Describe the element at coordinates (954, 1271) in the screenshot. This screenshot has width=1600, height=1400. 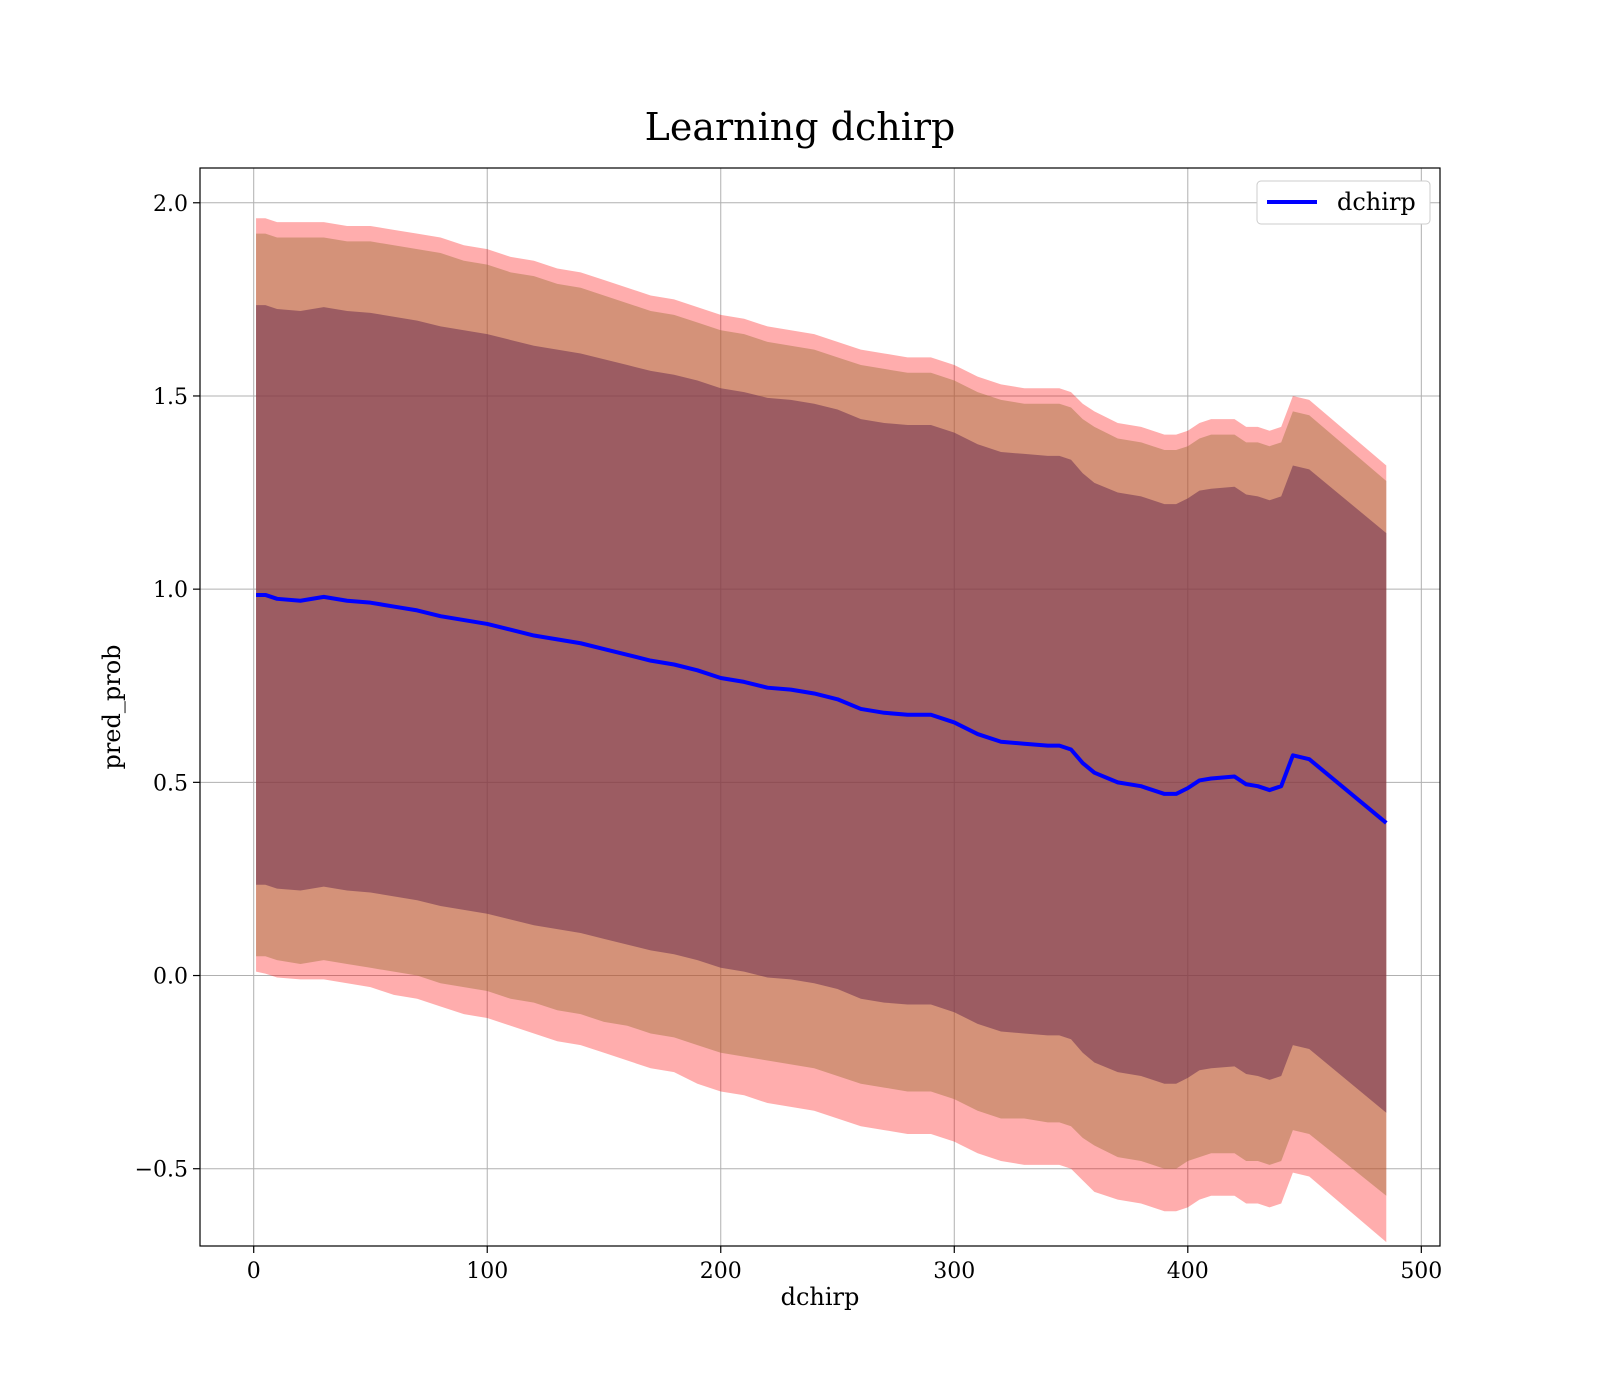
I see `x-tick-label-3: 300` at that location.